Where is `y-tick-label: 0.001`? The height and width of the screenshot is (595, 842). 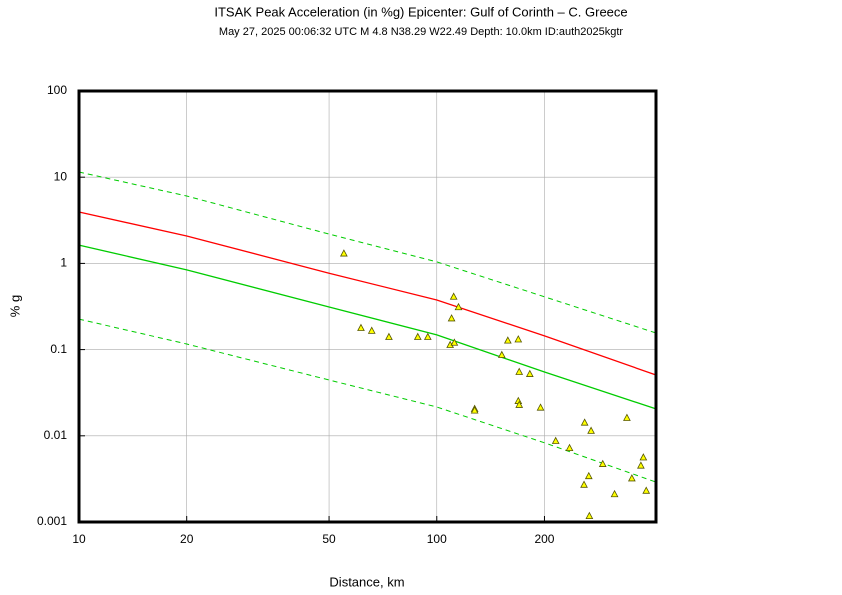 y-tick-label: 0.001 is located at coordinates (52, 521).